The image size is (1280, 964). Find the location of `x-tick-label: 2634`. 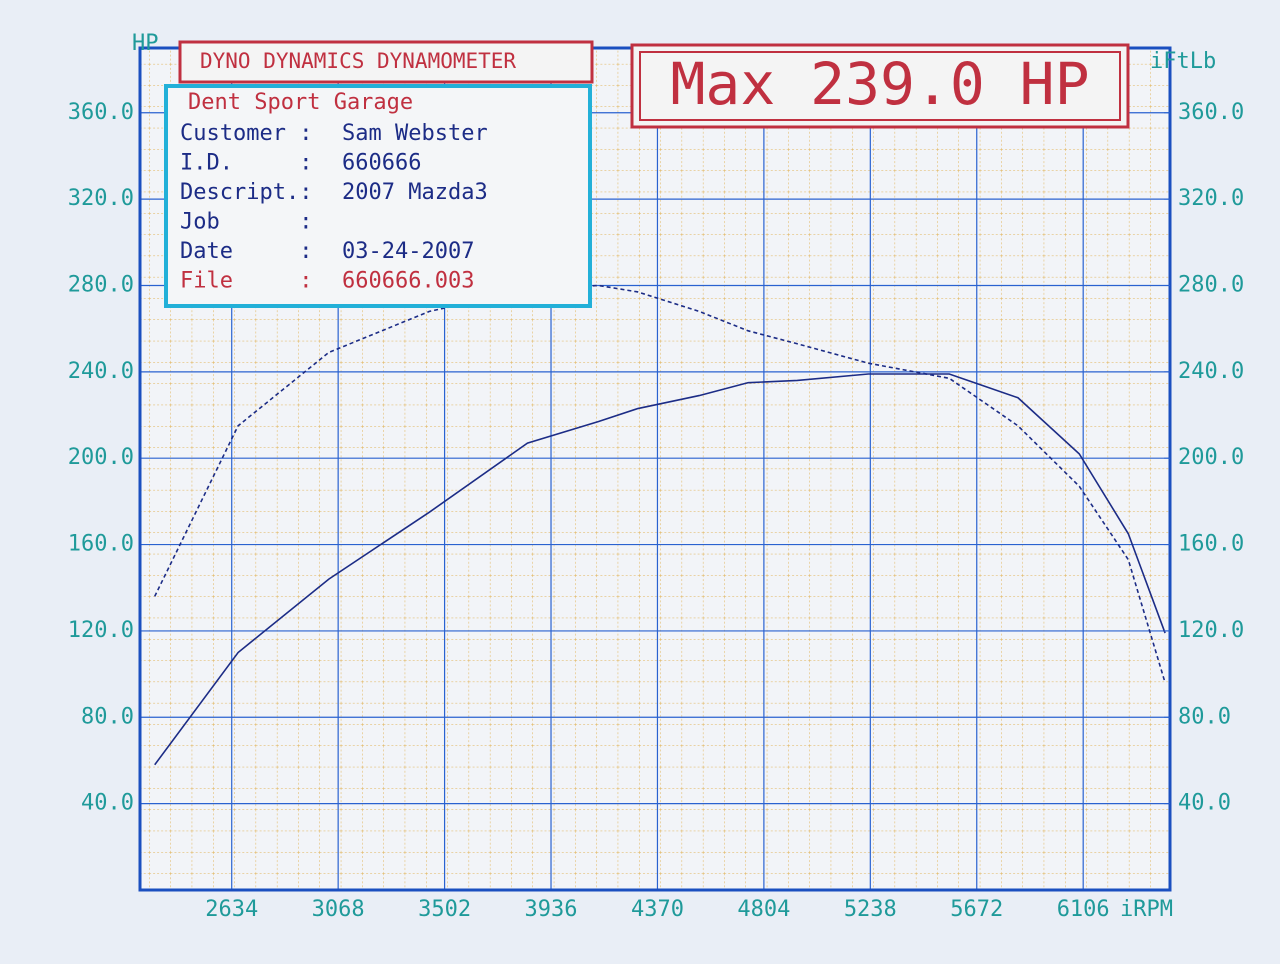

x-tick-label: 2634 is located at coordinates (231, 909).